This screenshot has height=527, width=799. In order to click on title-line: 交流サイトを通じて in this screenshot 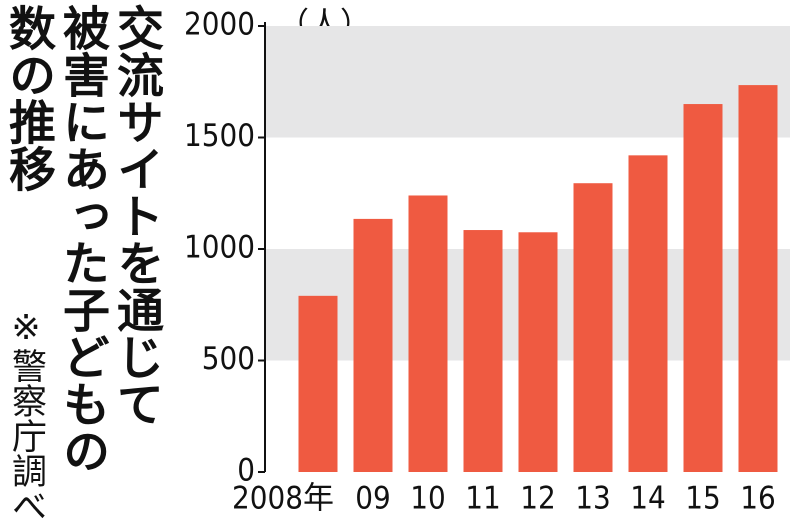, I will do `click(135, 215)`.